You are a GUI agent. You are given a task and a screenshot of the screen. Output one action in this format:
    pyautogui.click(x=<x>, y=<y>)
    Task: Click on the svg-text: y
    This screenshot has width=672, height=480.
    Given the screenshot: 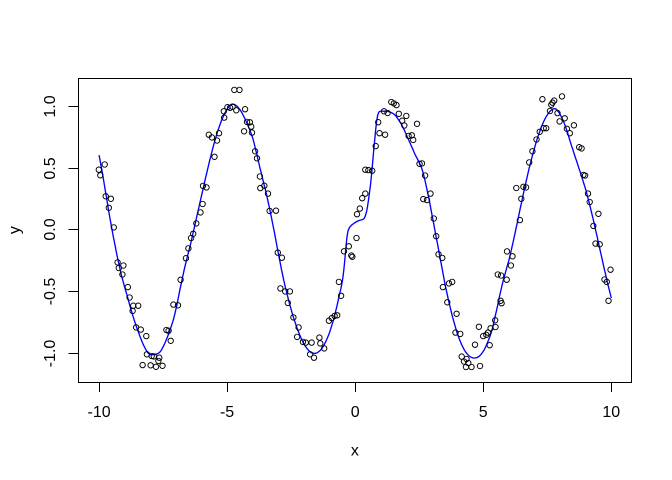 What is the action you would take?
    pyautogui.click(x=15, y=230)
    